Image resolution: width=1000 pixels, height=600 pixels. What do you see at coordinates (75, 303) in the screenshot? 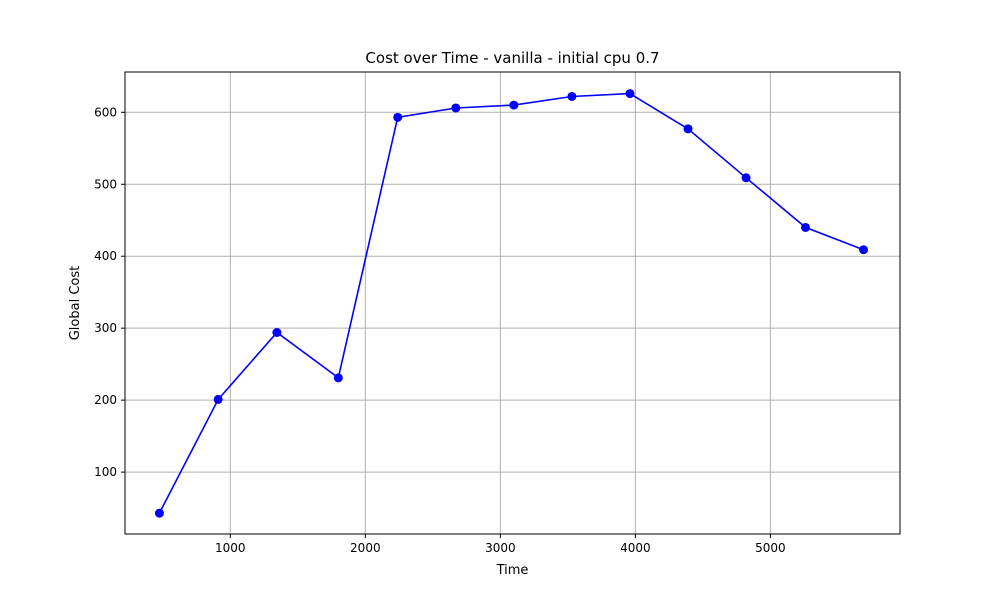
I see `y-axis-label: Global Cost` at bounding box center [75, 303].